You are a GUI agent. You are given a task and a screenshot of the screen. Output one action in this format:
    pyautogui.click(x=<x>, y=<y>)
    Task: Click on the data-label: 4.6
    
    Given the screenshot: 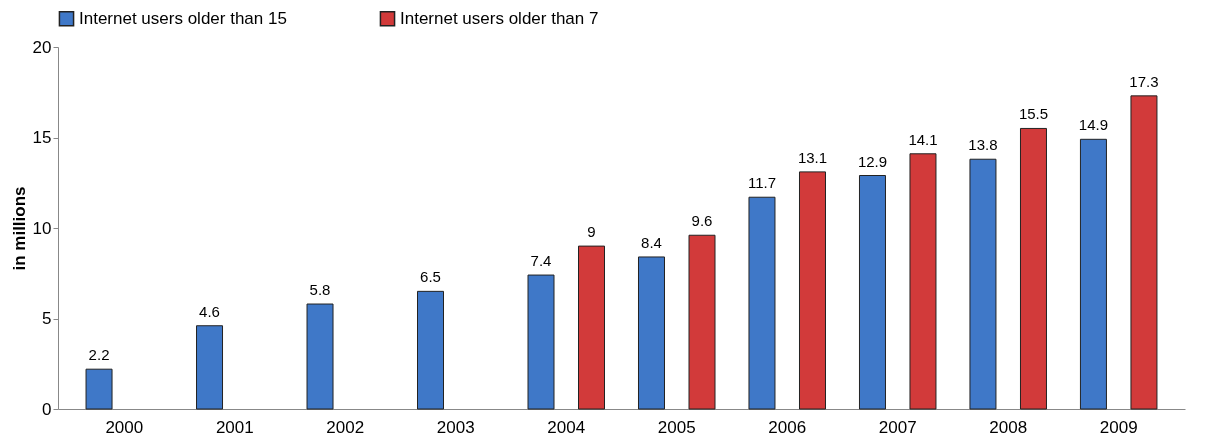 What is the action you would take?
    pyautogui.click(x=209, y=311)
    